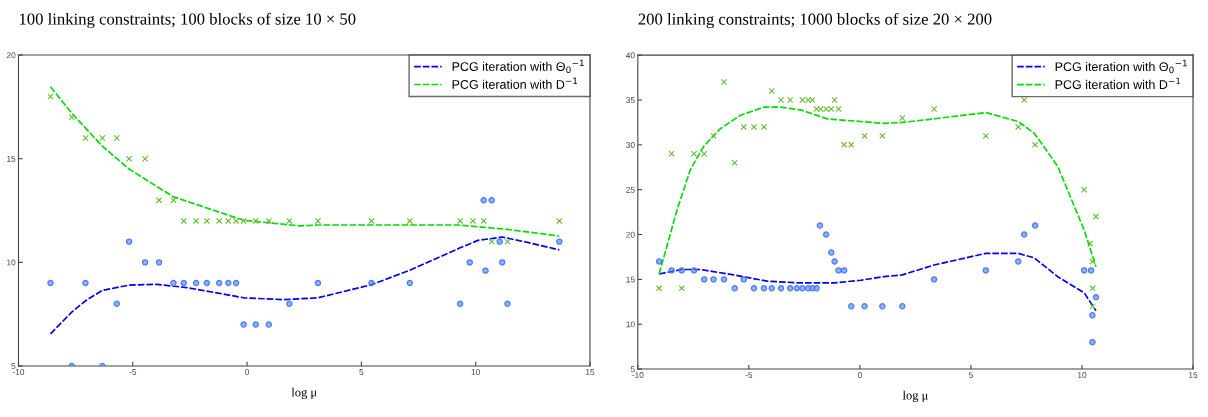 Image resolution: width=1208 pixels, height=417 pixels. What do you see at coordinates (630, 55) in the screenshot?
I see `y-tick-label: 40` at bounding box center [630, 55].